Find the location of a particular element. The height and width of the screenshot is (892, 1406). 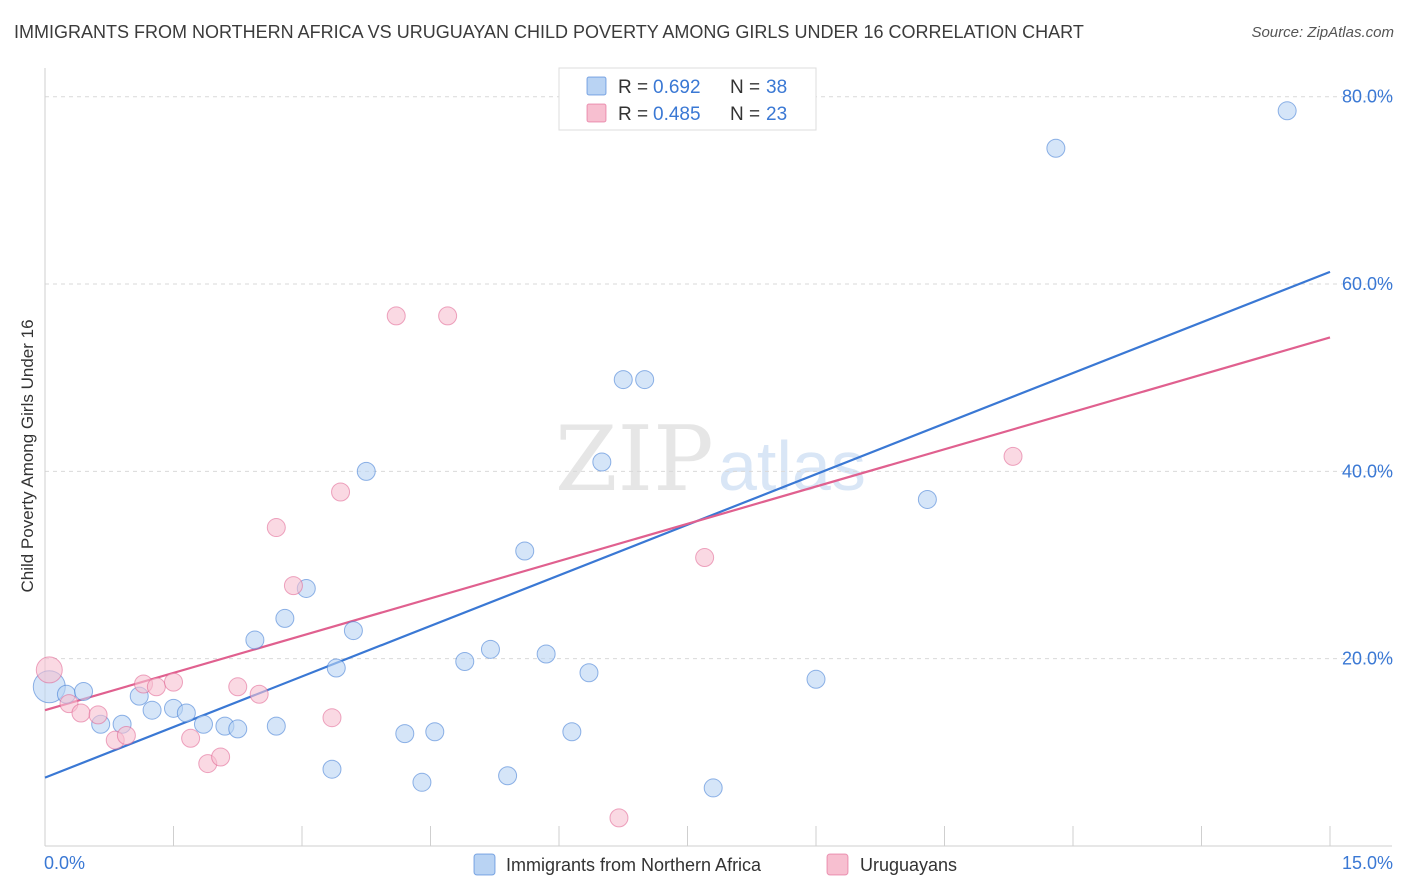

stats-legend: R = 0.692 N = 38 R = 0.485 N = 23 is located at coordinates (687, 99).